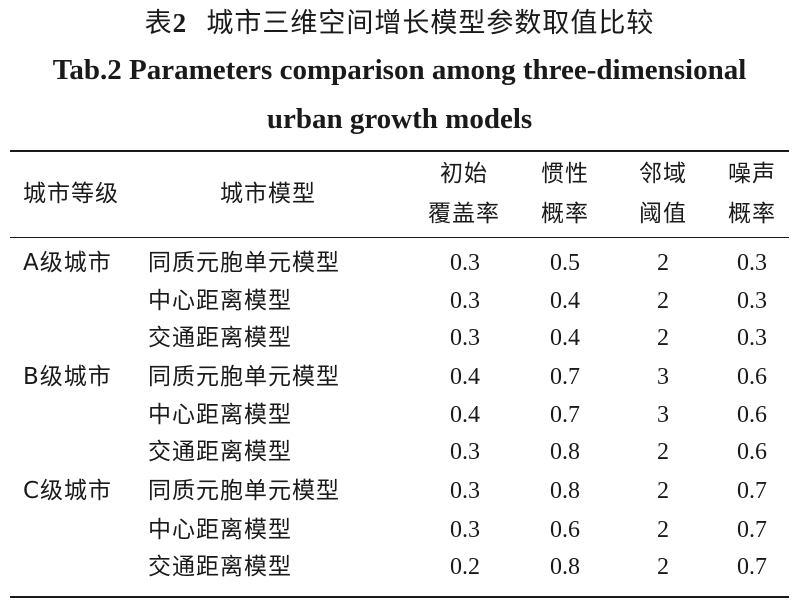 The height and width of the screenshot is (608, 799). Describe the element at coordinates (67, 263) in the screenshot. I see `row-city-level: A级城市` at that location.